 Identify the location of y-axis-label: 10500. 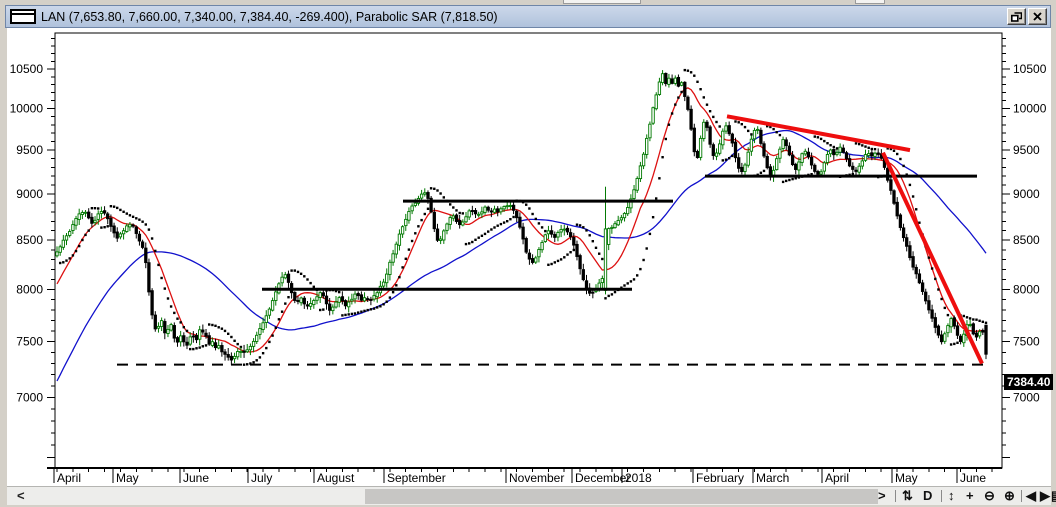
(1030, 69).